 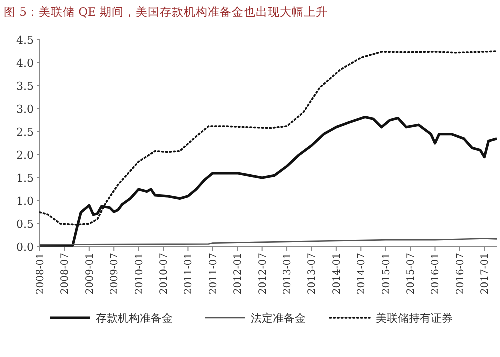 What do you see at coordinates (312, 274) in the screenshot?
I see `x-tick-label: 2013-07` at bounding box center [312, 274].